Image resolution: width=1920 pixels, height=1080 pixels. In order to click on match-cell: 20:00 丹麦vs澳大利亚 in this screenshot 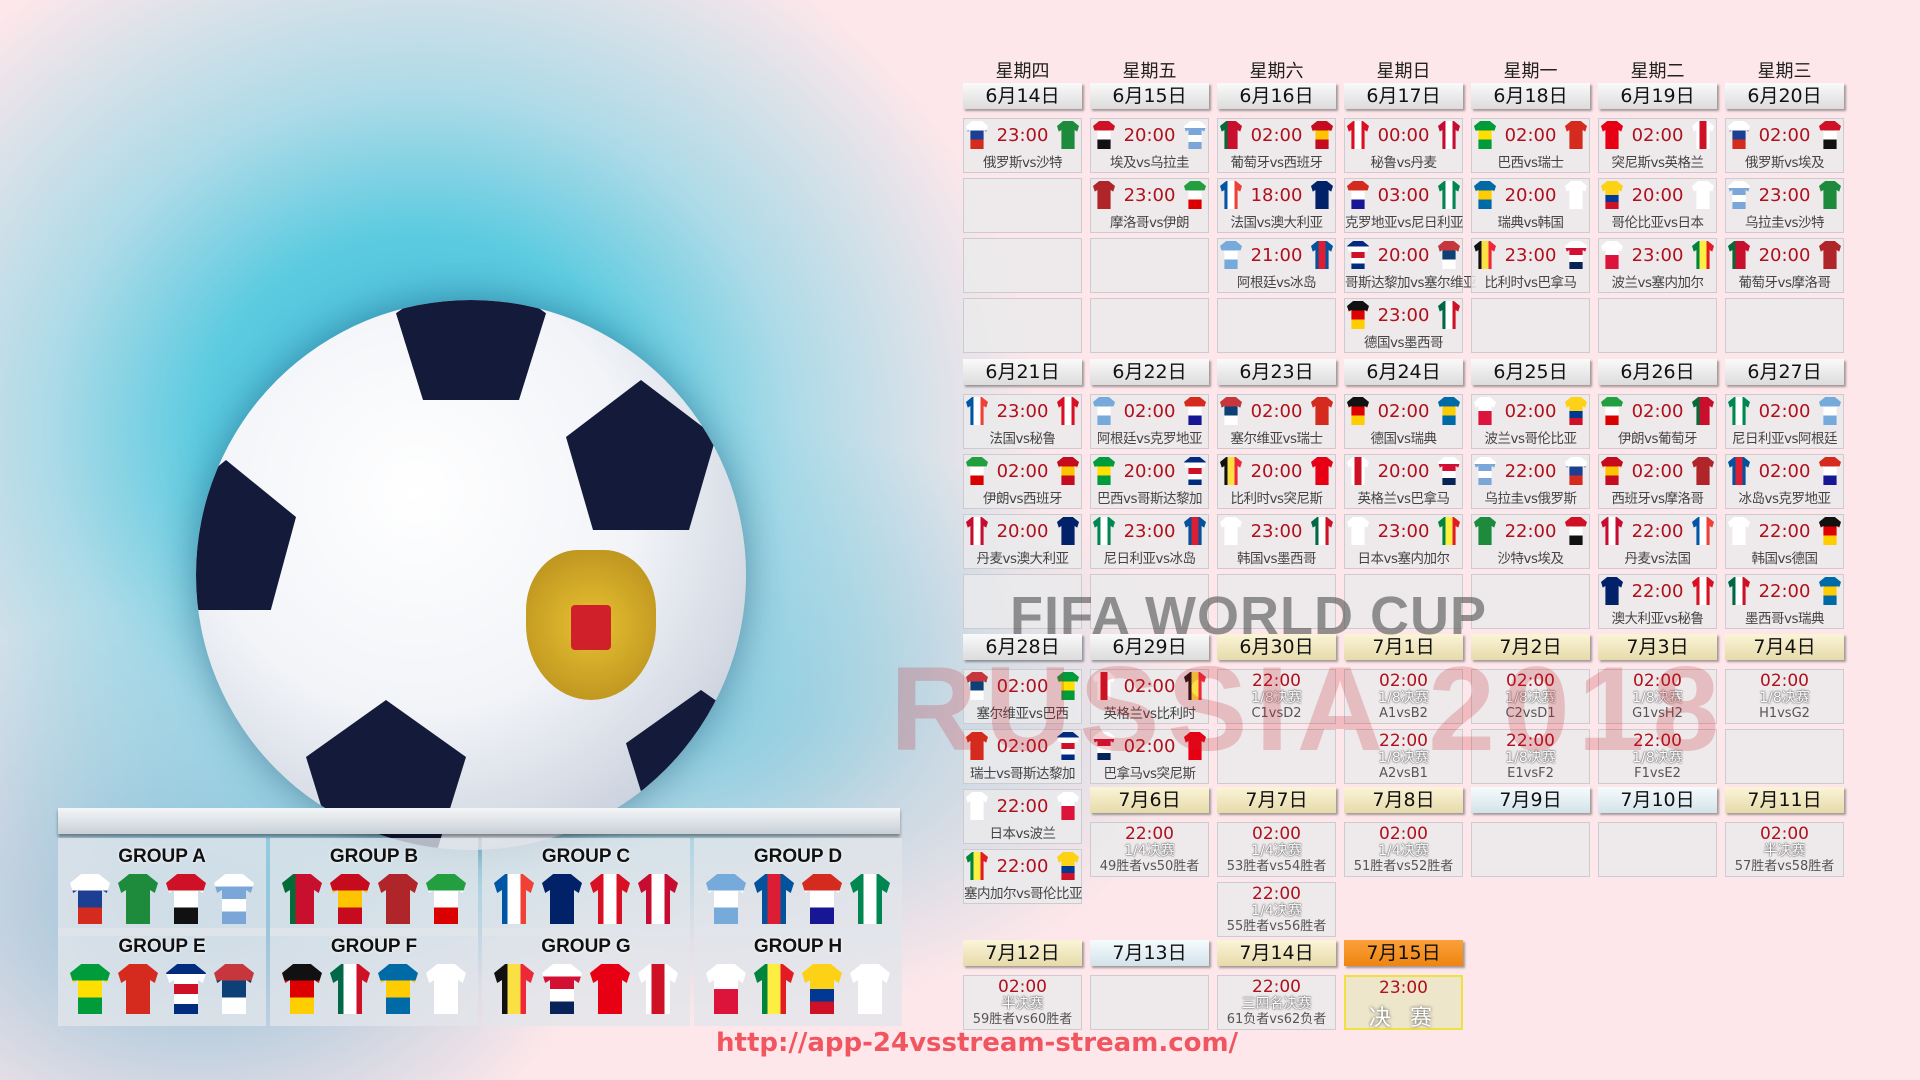, I will do `click(1022, 541)`.